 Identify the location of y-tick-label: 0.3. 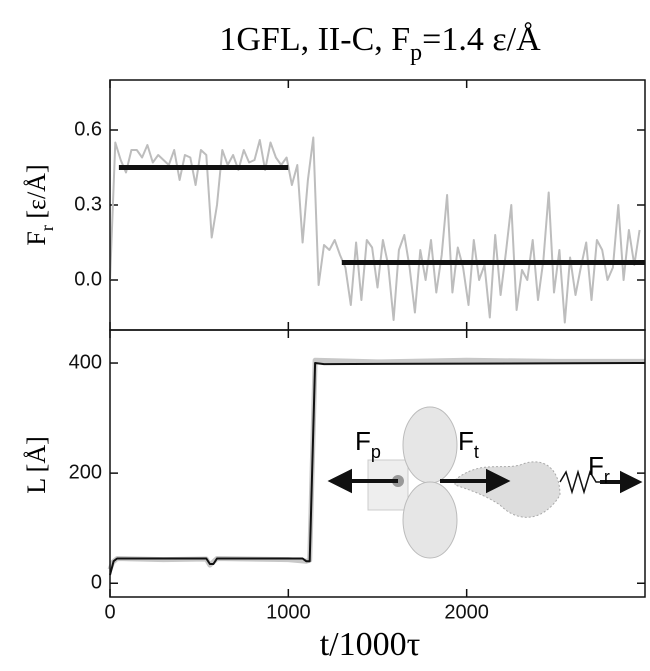
(88, 204).